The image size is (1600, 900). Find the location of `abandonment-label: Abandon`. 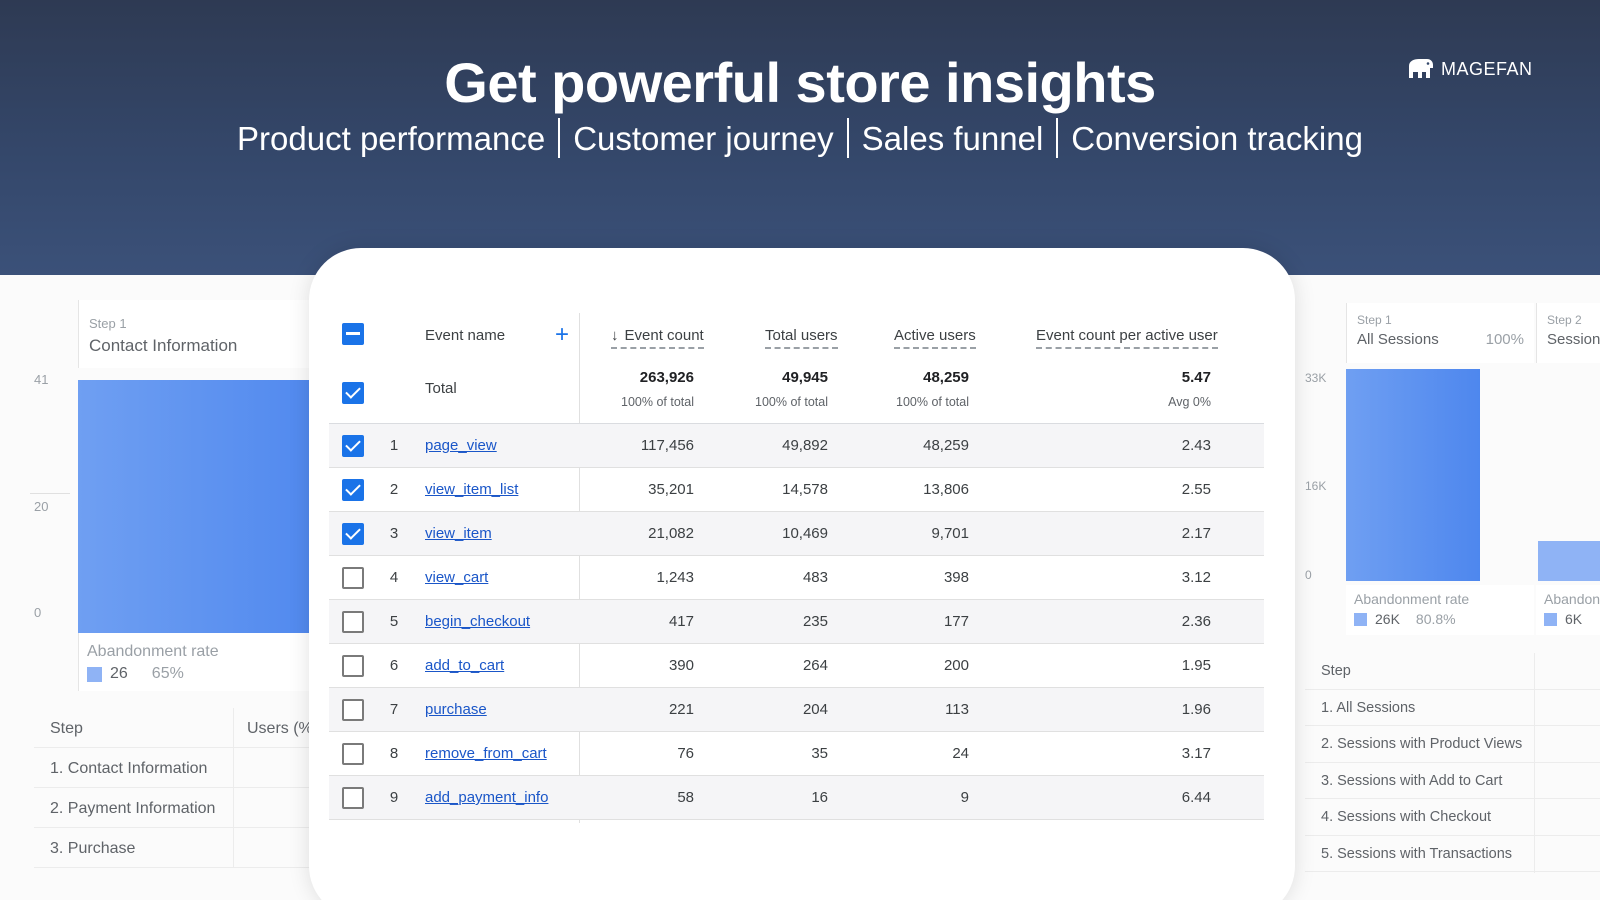

abandonment-label: Abandon is located at coordinates (1572, 599).